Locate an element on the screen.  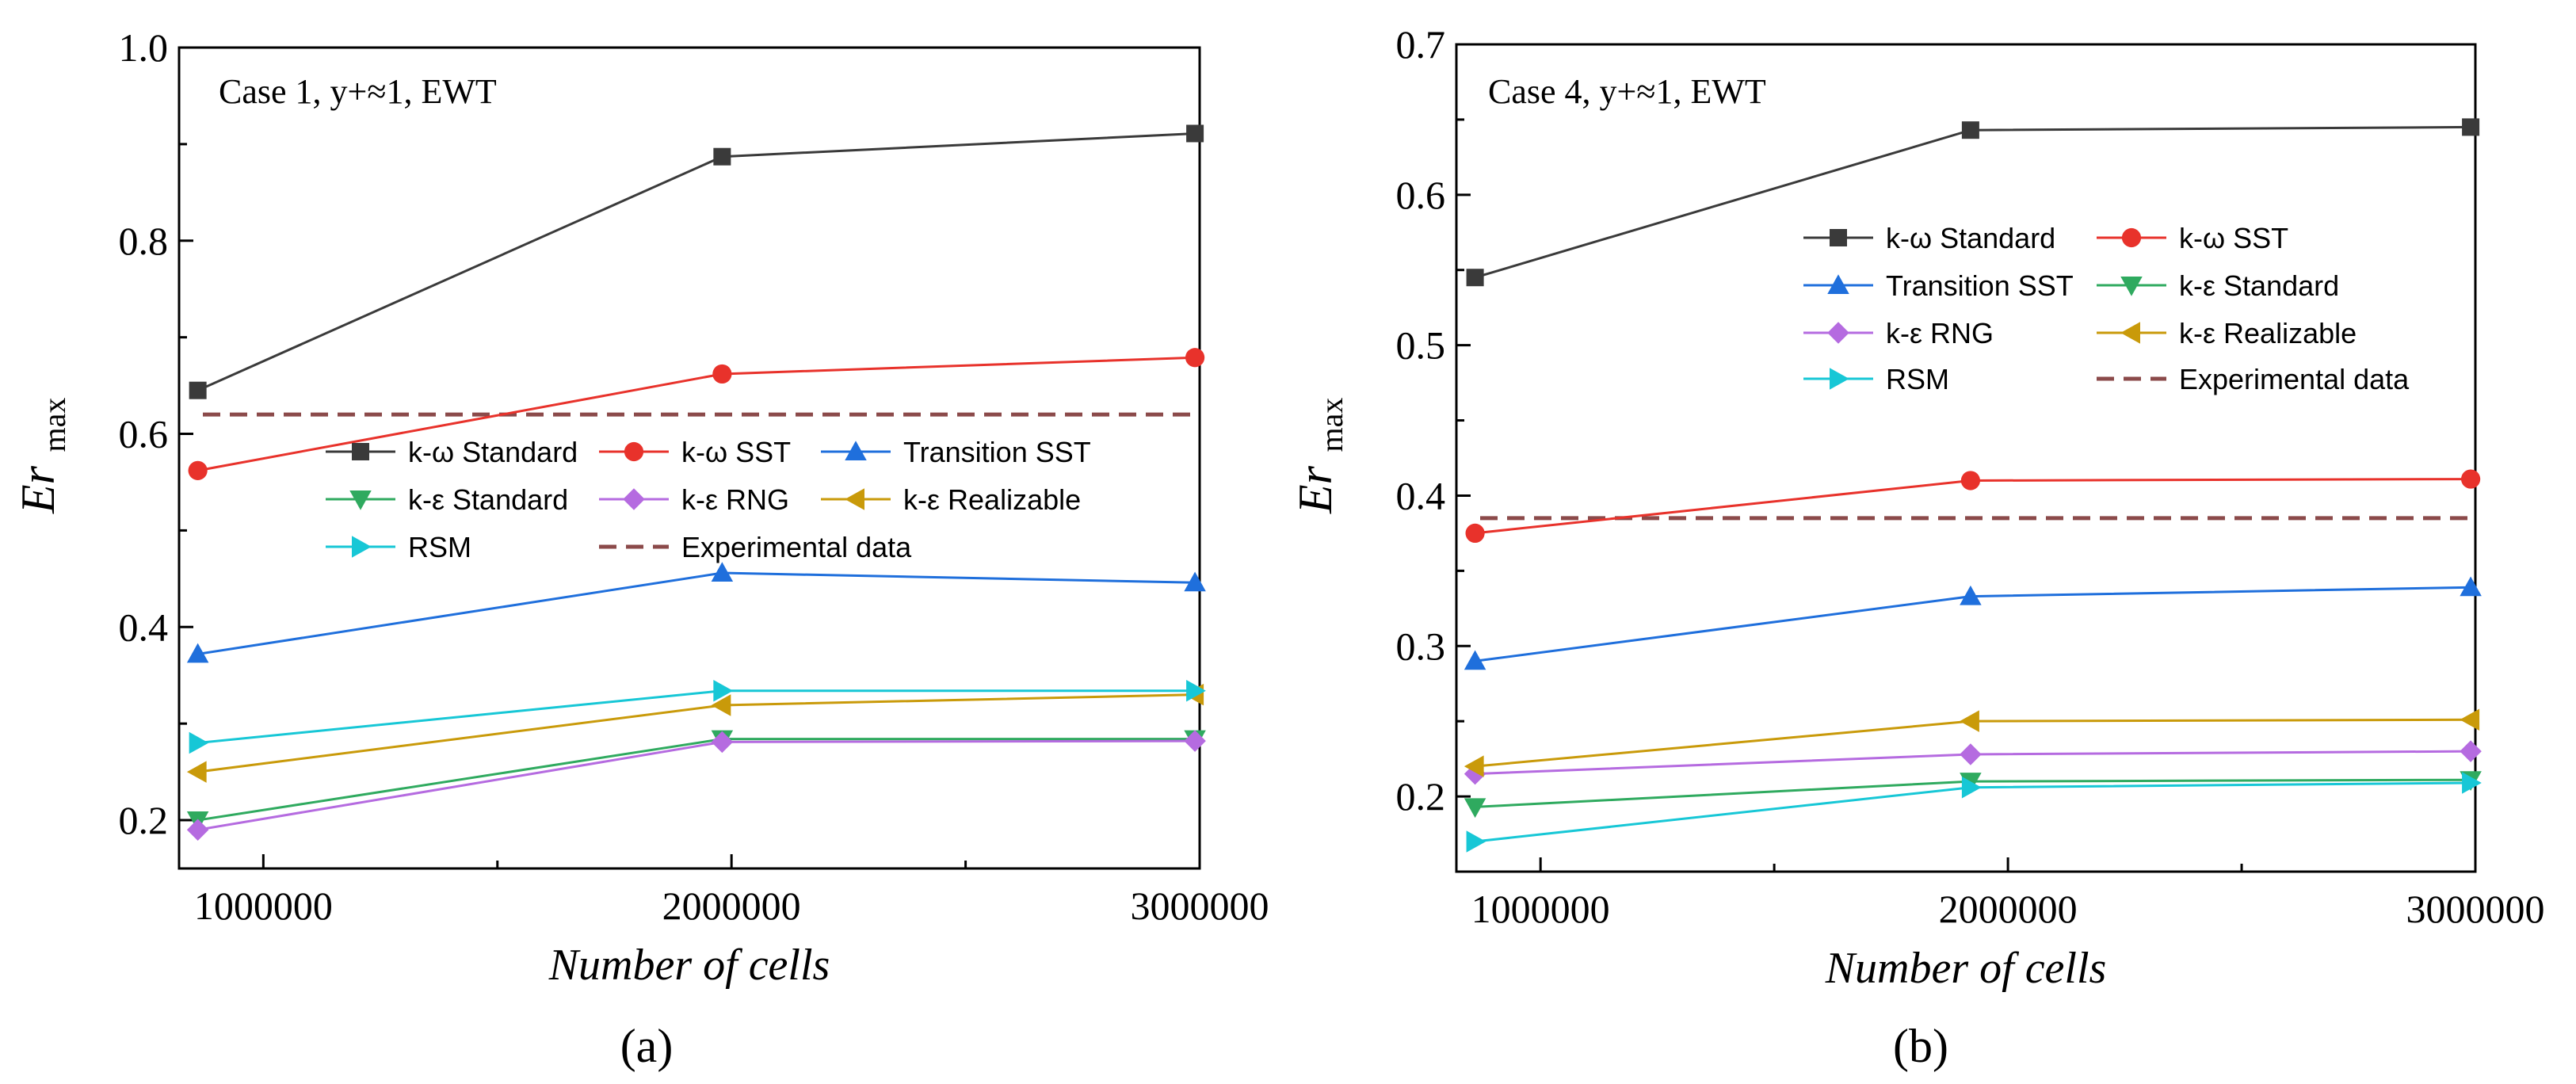
series-k-rng is located at coordinates (696, 785).